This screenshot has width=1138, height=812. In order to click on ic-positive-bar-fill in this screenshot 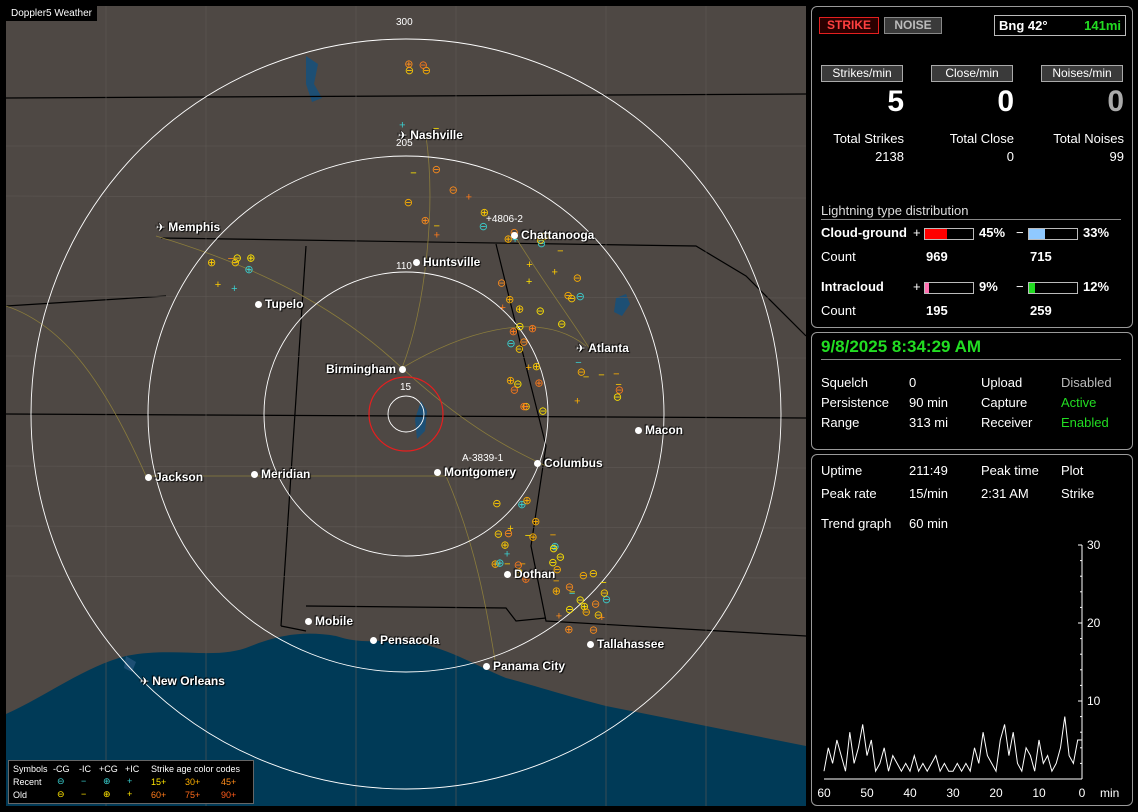, I will do `click(927, 288)`.